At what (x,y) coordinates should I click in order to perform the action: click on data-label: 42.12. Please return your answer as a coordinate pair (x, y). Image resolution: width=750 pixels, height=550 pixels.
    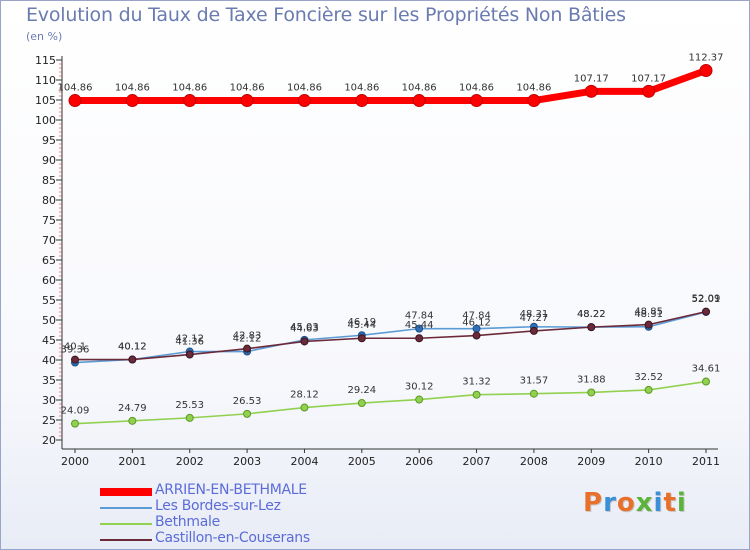
    Looking at the image, I should click on (189, 339).